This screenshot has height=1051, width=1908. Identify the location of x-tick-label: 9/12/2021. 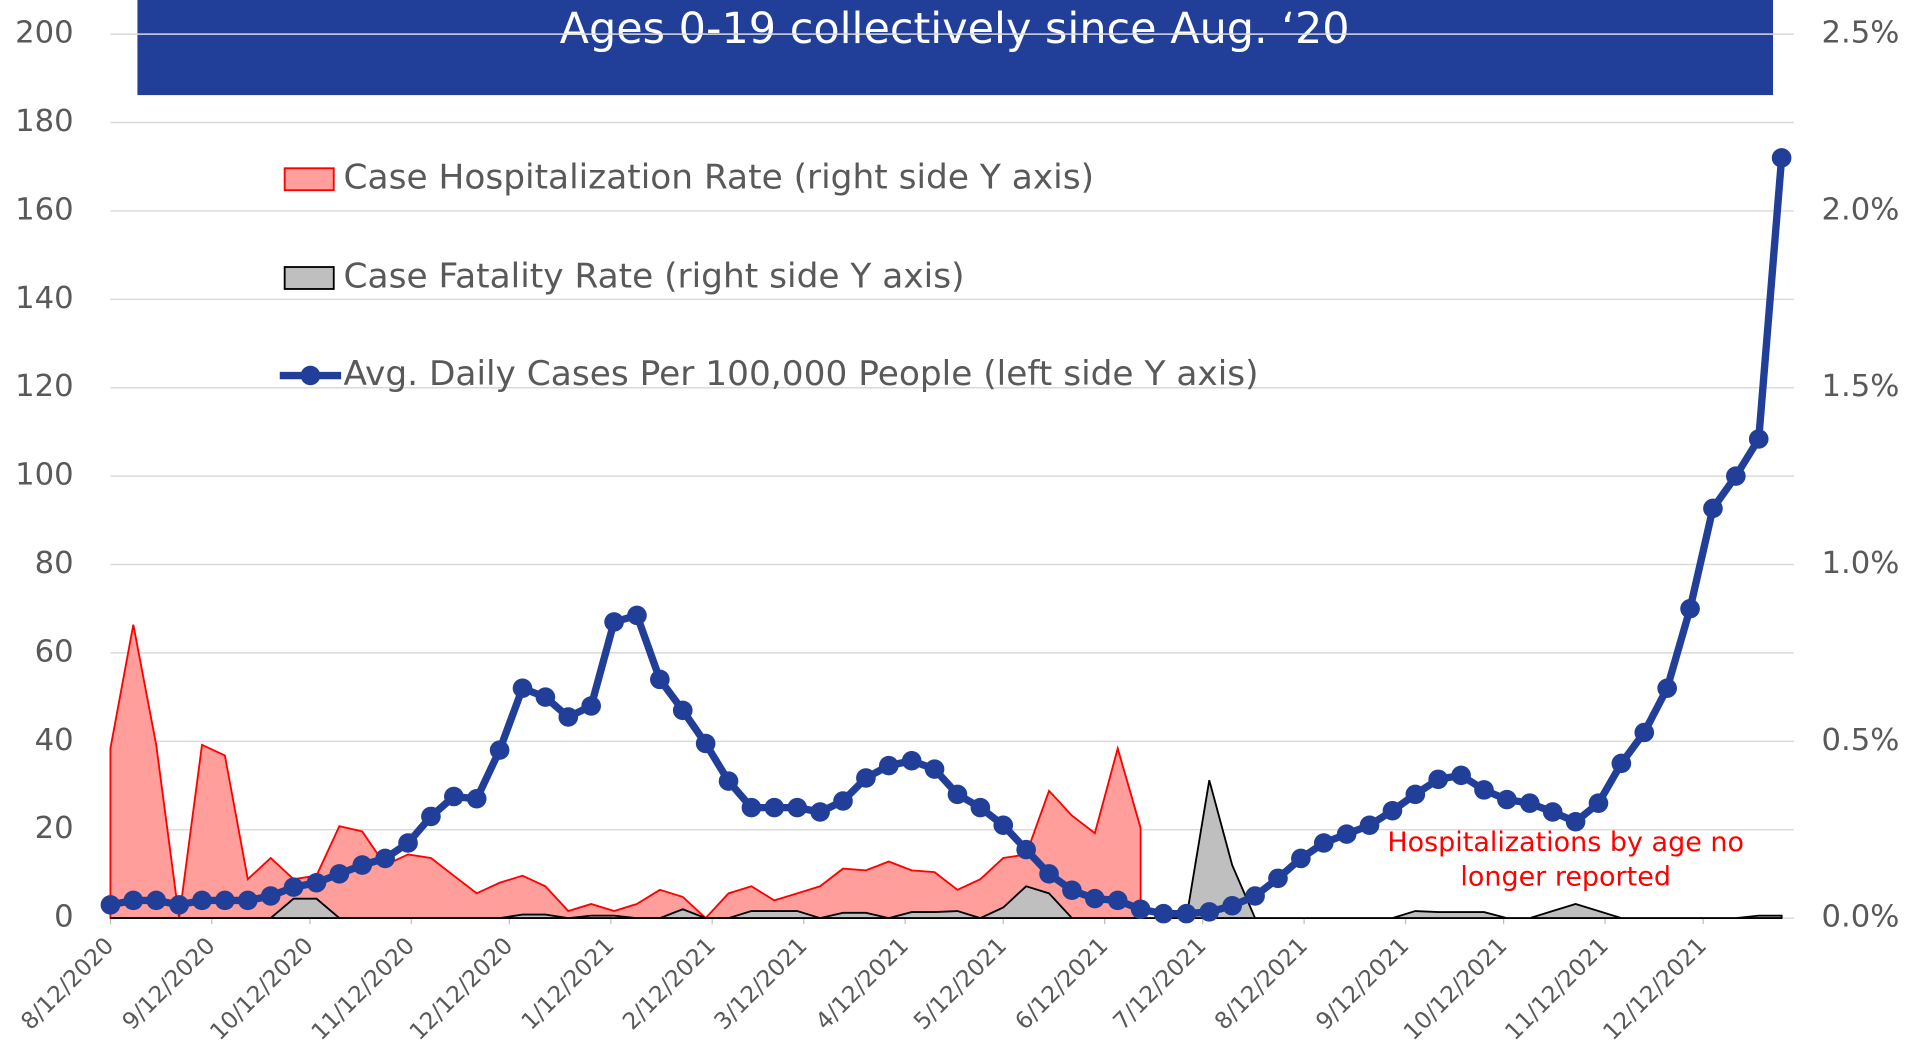
(1363, 983).